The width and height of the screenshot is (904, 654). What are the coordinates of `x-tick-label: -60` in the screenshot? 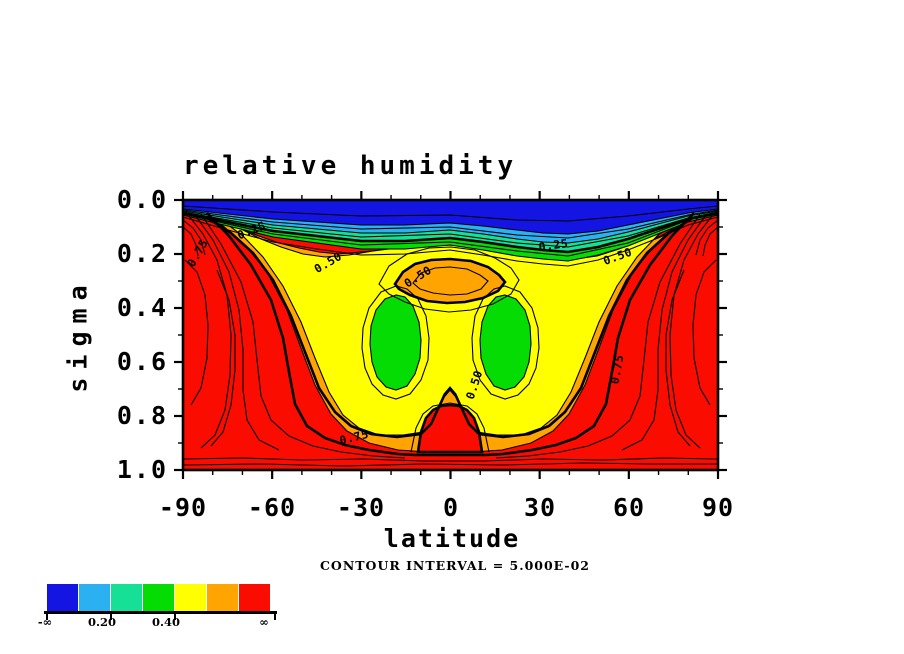 It's located at (272, 507).